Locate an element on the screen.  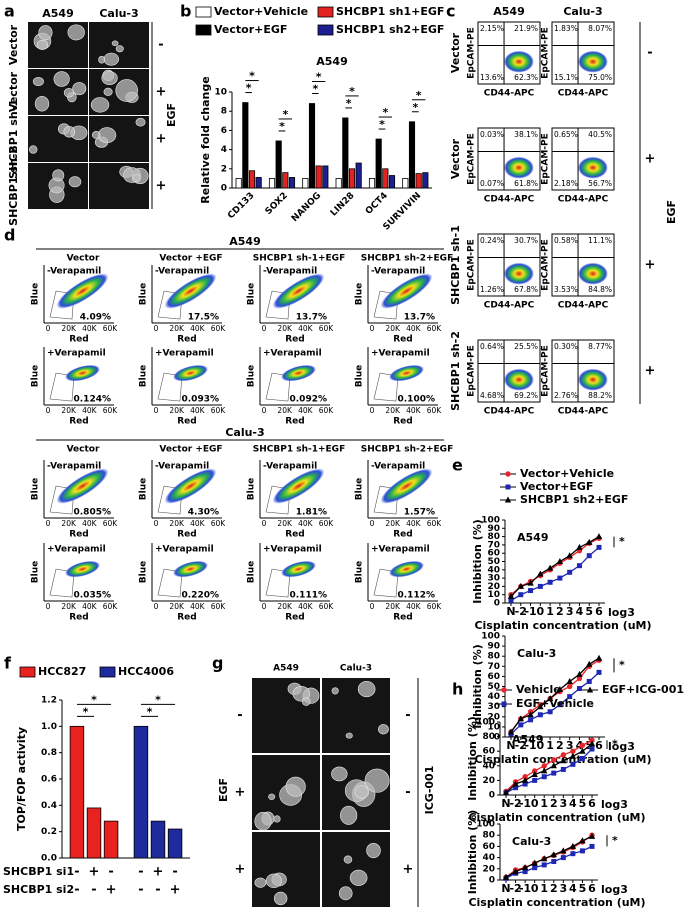
chart-title: Calu-3 is located at coordinates (536, 653).